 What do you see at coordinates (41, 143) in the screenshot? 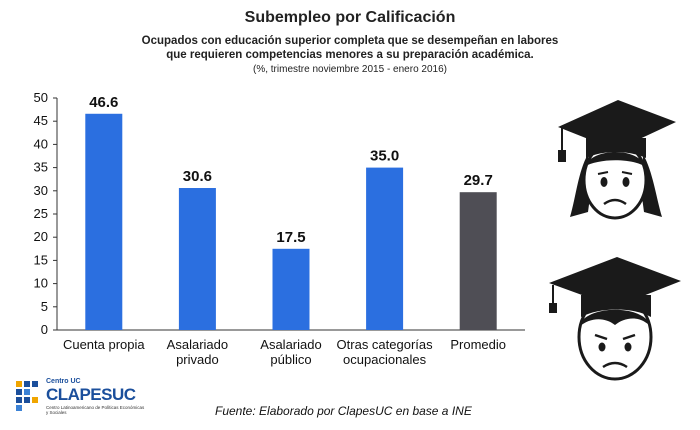
I see `y-tick-label: 40` at bounding box center [41, 143].